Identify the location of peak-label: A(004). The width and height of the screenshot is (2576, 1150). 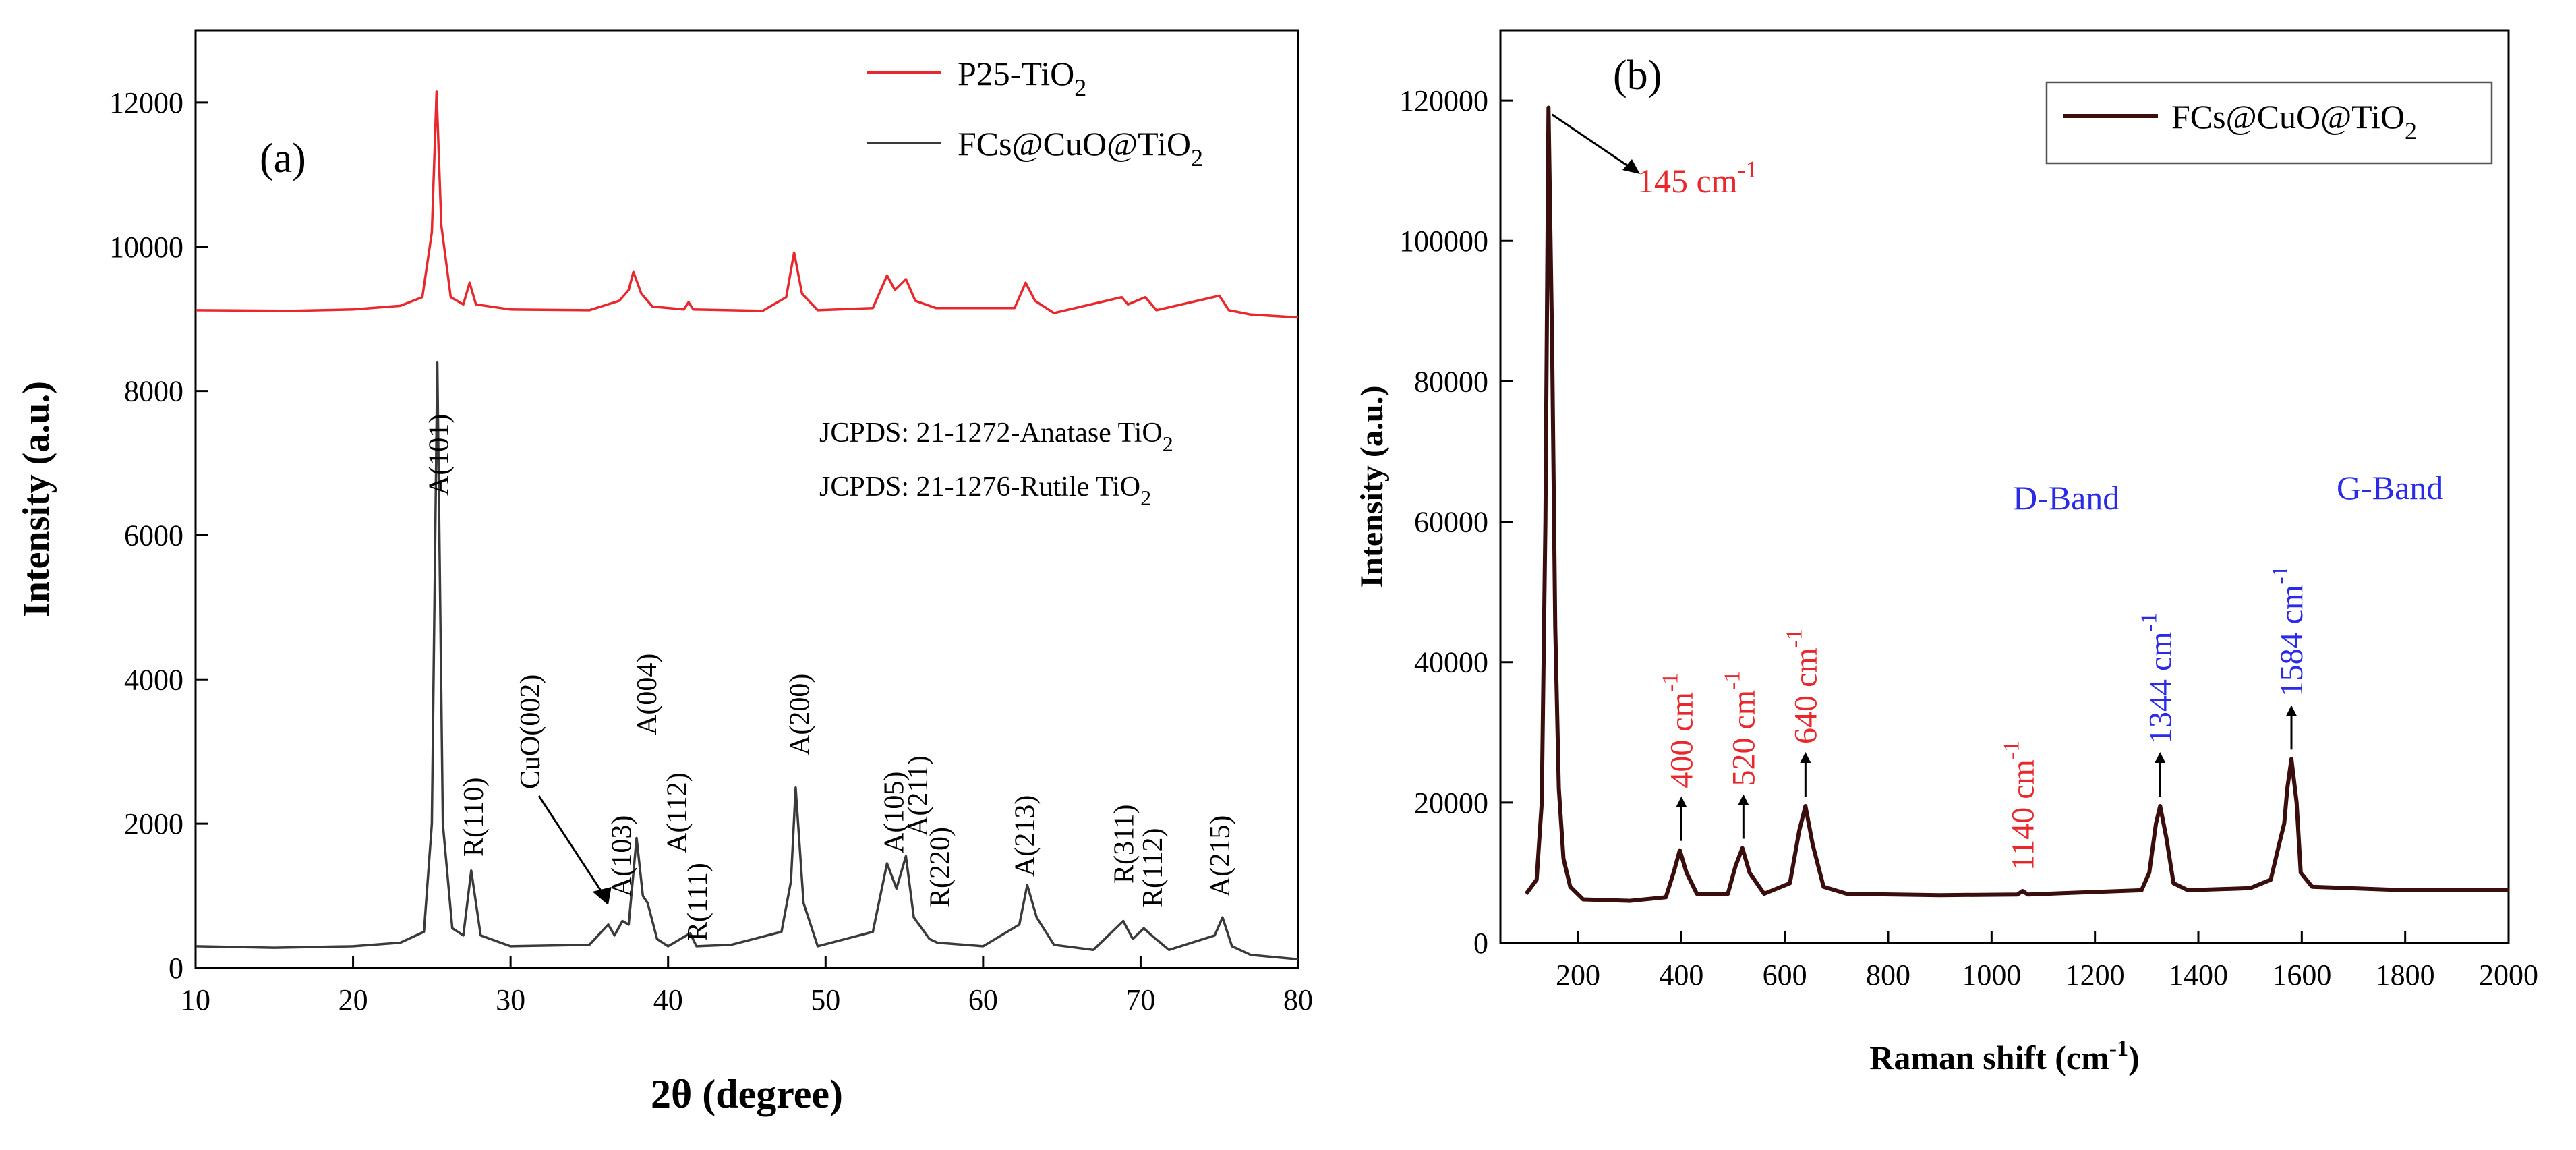
(647, 694).